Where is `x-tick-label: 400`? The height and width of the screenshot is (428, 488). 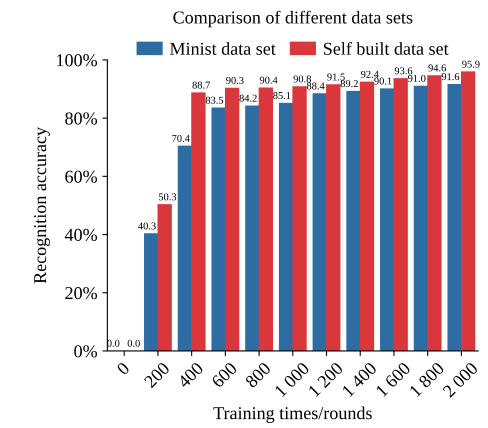
x-tick-label: 400 is located at coordinates (190, 375).